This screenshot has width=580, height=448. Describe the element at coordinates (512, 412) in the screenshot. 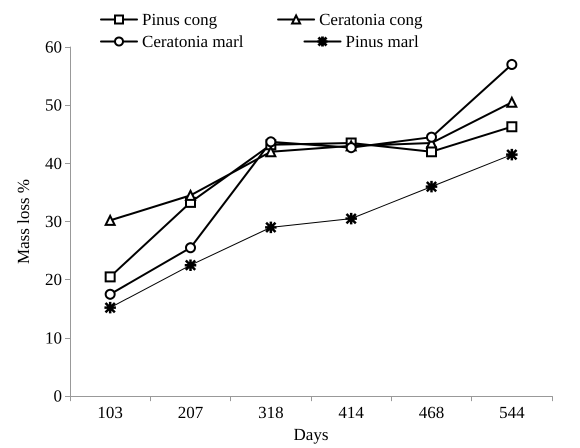

I see `x-tick-label: 544` at that location.